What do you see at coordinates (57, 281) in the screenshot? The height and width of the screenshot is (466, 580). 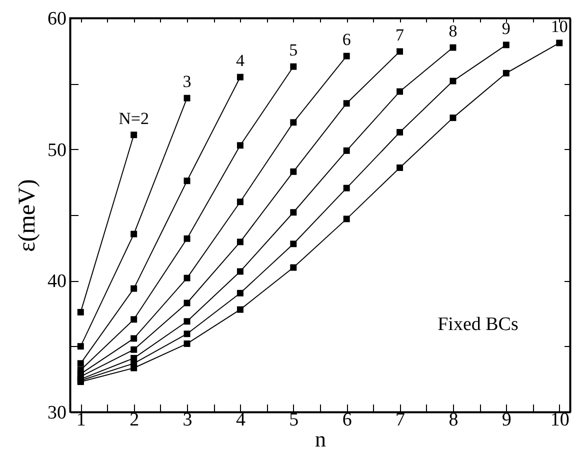 I see `y-tick-label: 40` at bounding box center [57, 281].